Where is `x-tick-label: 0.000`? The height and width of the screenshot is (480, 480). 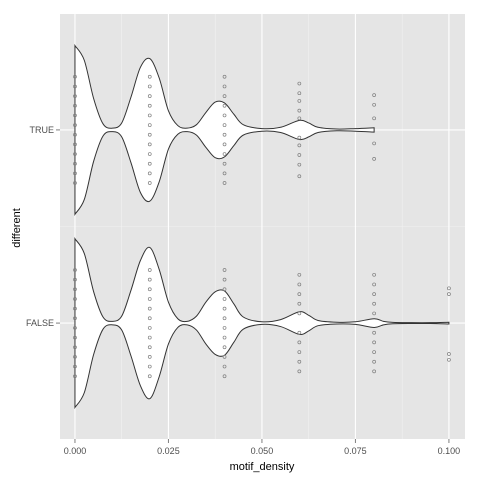
x-tick-label: 0.000 is located at coordinates (75, 451).